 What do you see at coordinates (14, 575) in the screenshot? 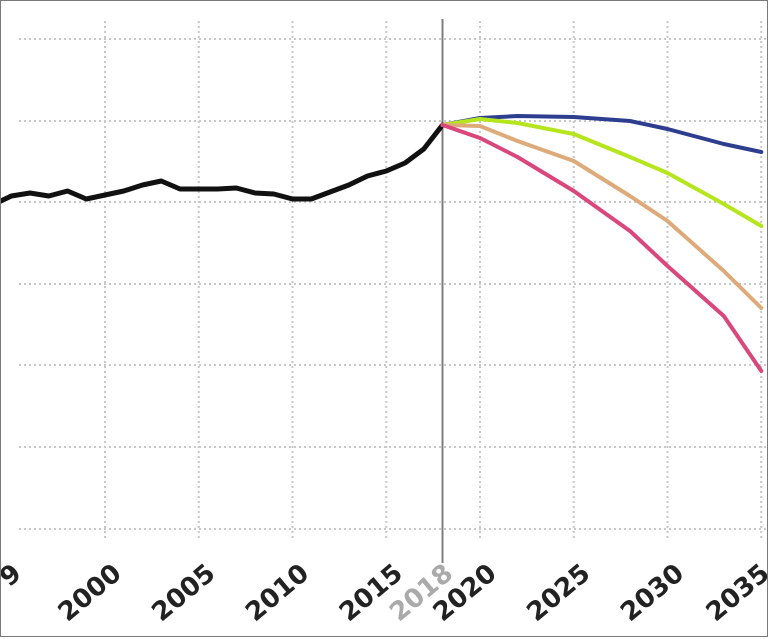
I see `x-tick-label-cut: 9` at bounding box center [14, 575].